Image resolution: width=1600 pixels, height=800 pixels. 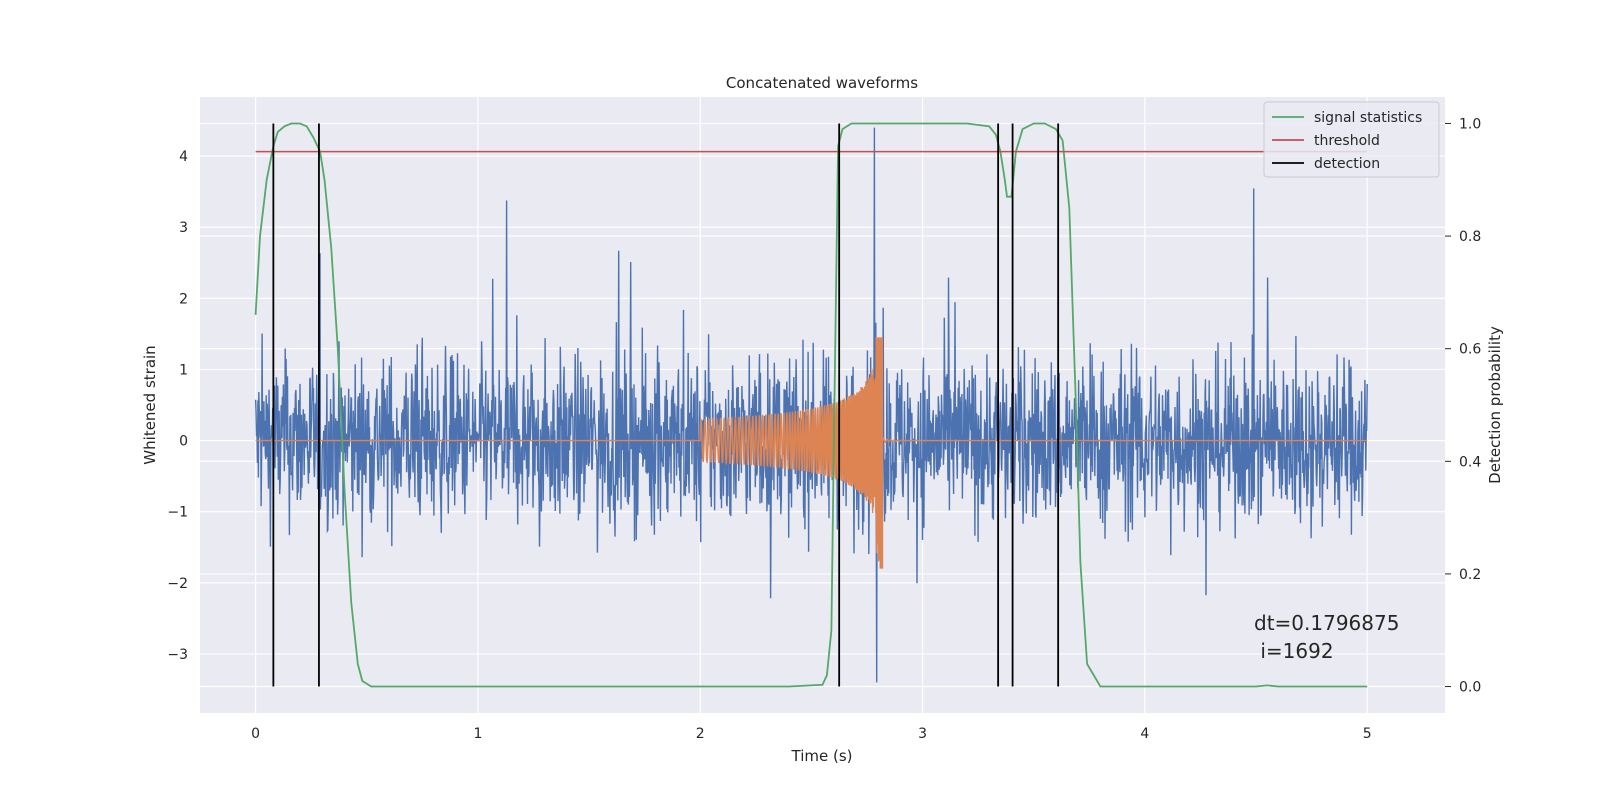 What do you see at coordinates (1367, 734) in the screenshot?
I see `x-tick-label: 5` at bounding box center [1367, 734].